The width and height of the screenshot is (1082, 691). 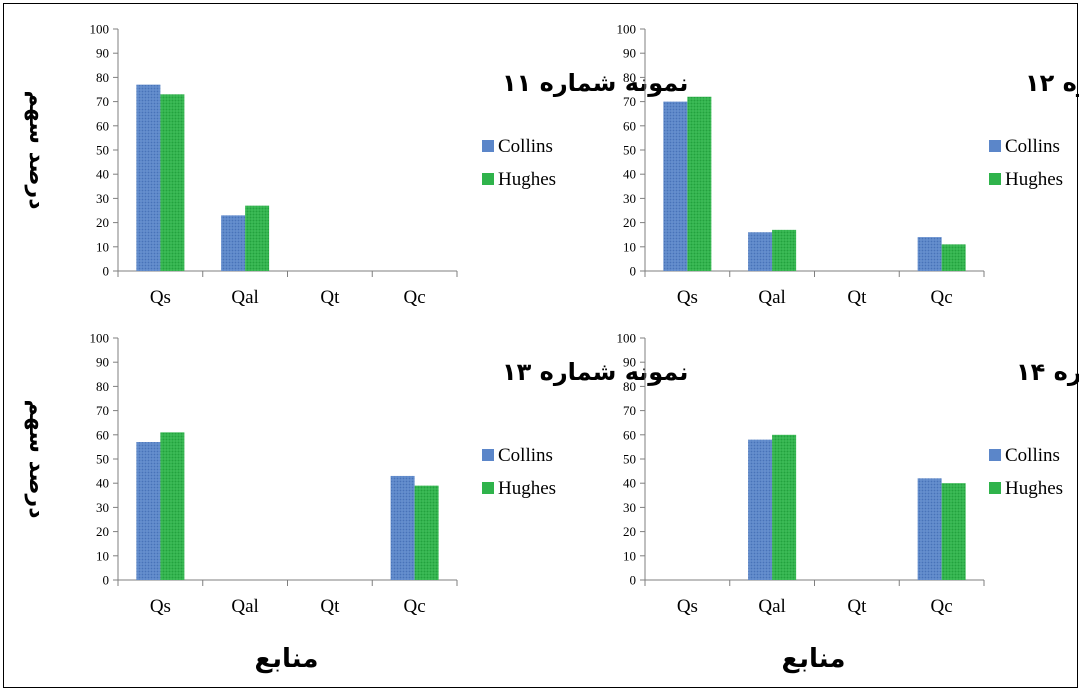 I want to click on chart-title: نمونه شماره ۱۴, so click(x=1047, y=372).